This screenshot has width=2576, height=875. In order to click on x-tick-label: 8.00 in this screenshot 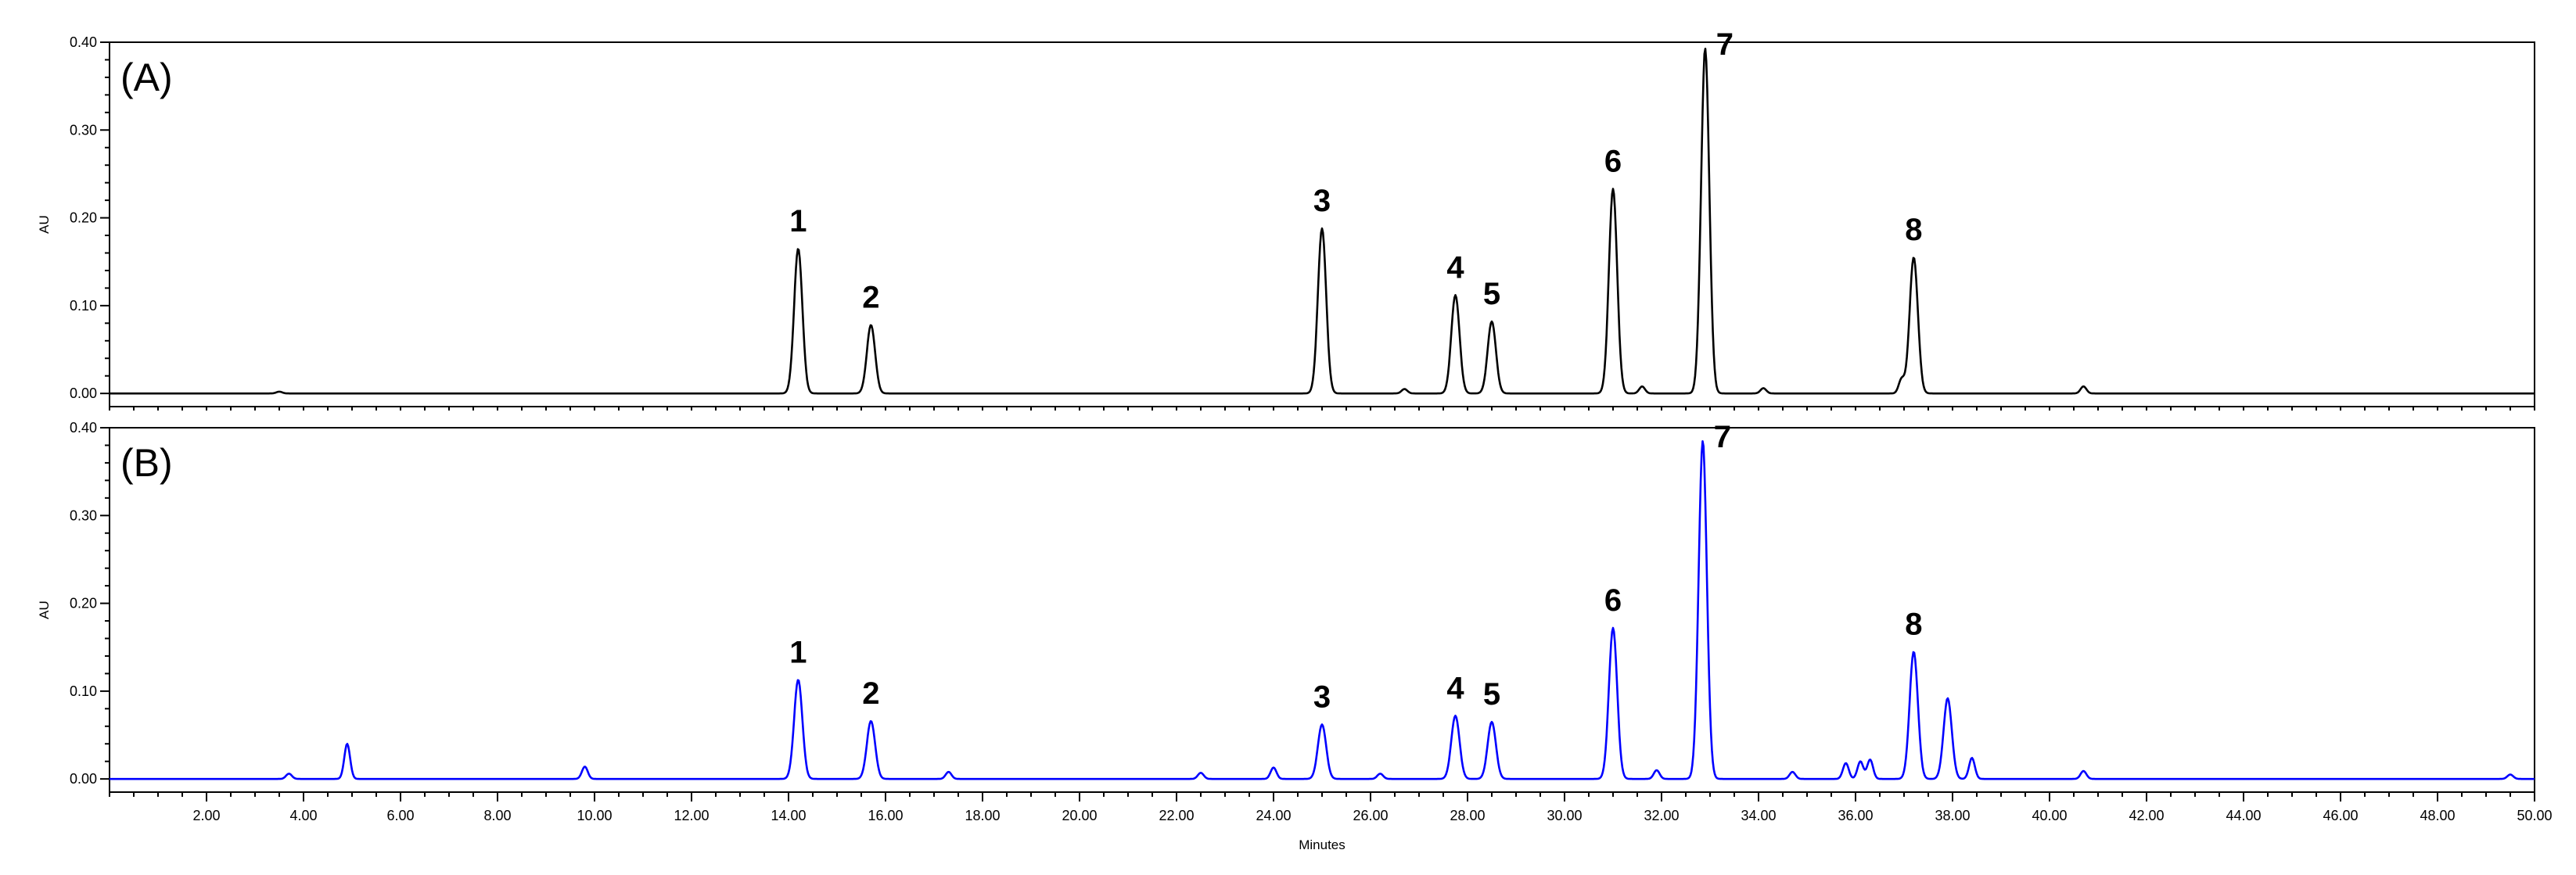, I will do `click(497, 816)`.